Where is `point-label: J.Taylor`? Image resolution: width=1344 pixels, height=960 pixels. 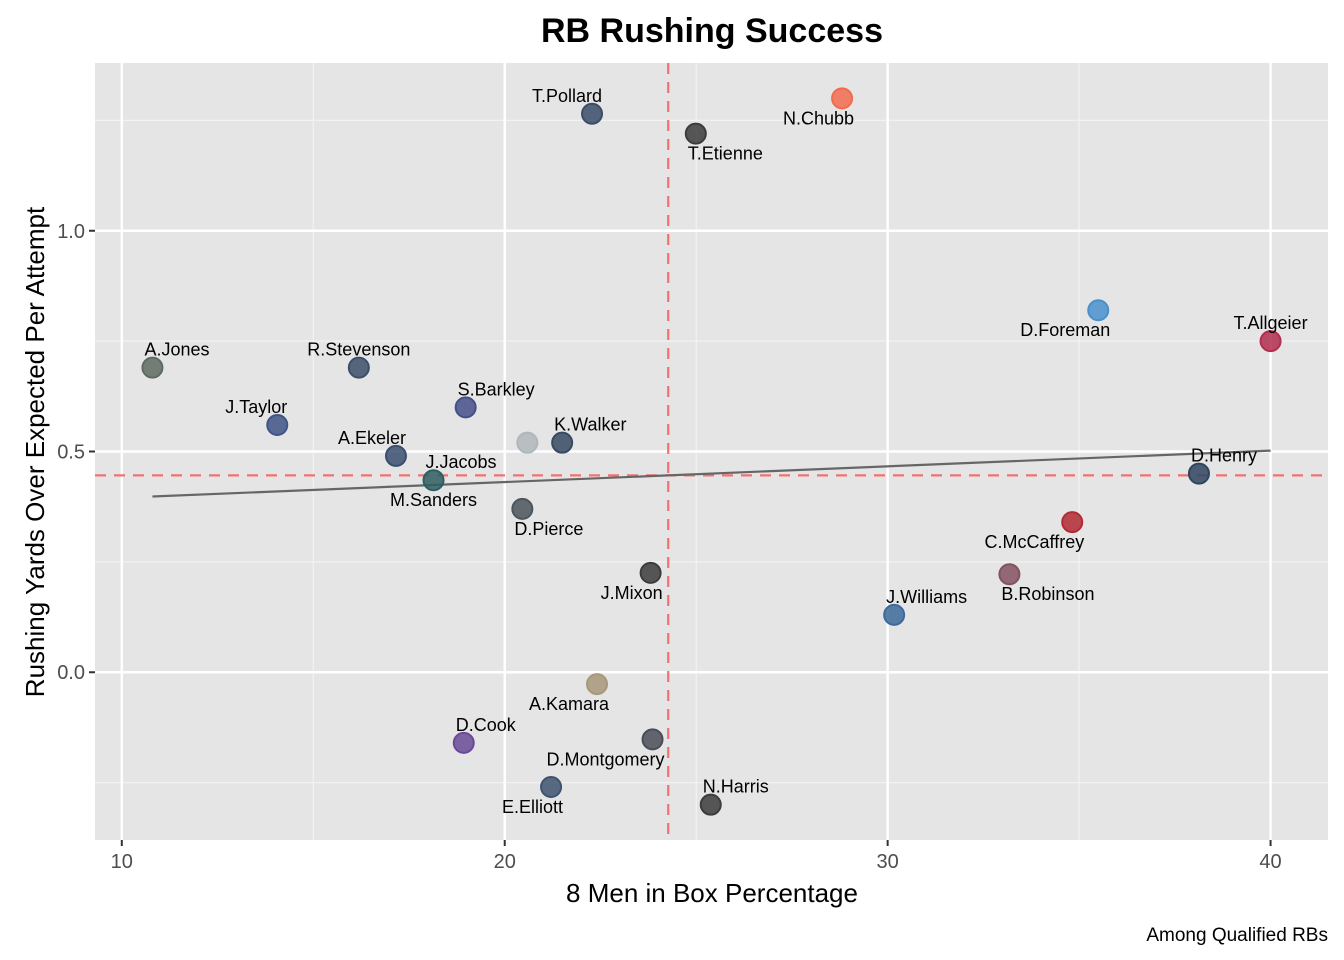 point-label: J.Taylor is located at coordinates (256, 407).